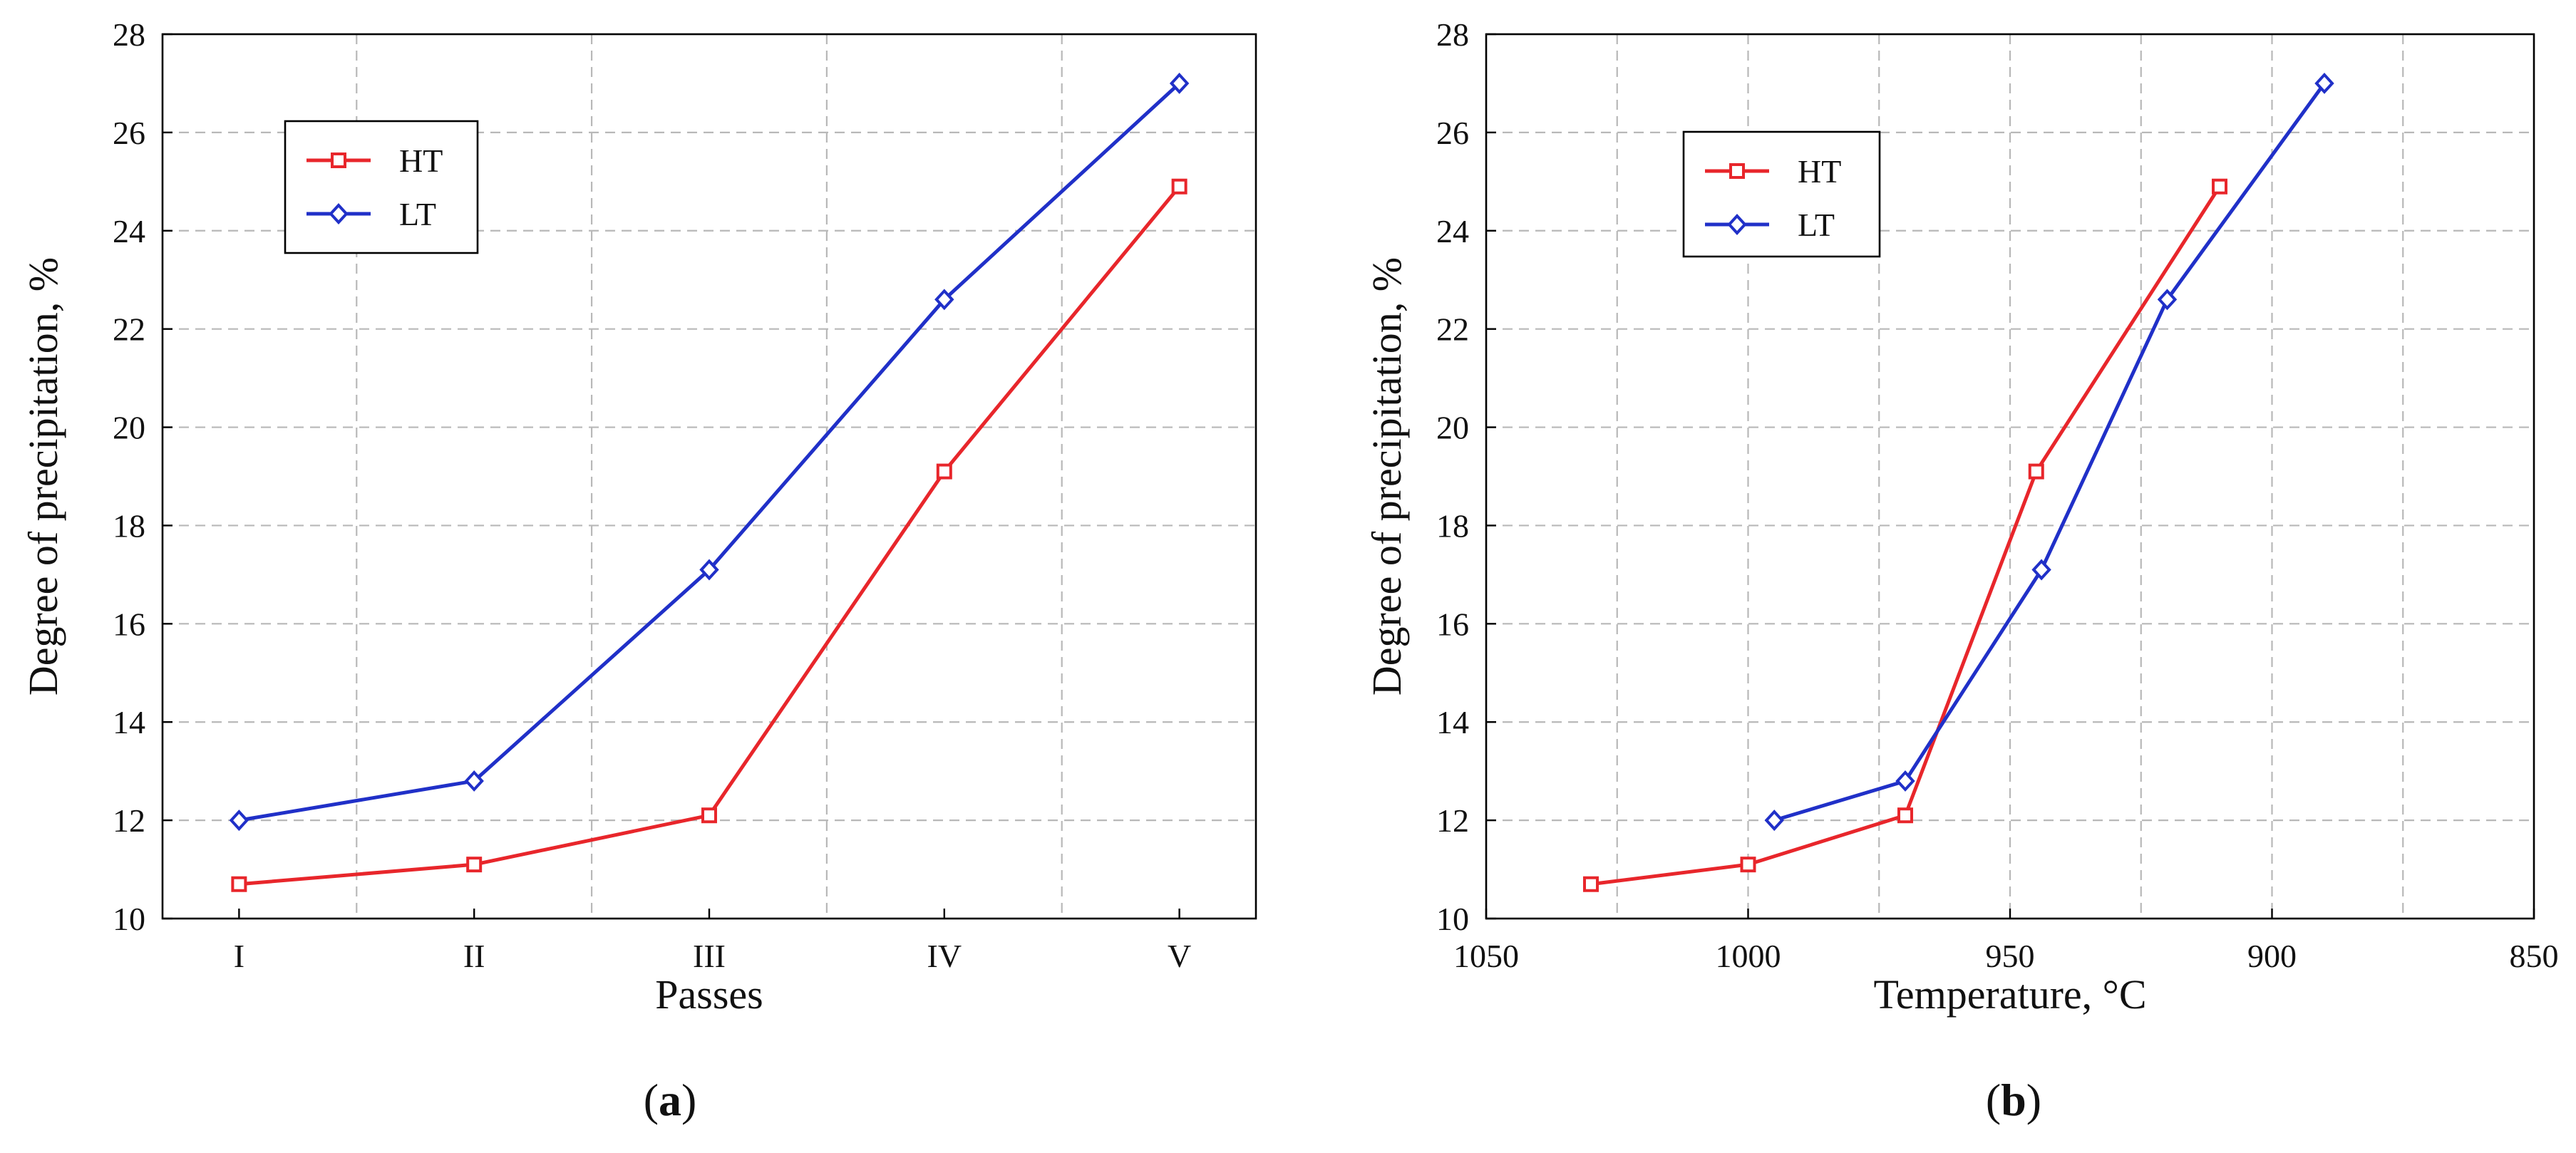 The image size is (2576, 1153). What do you see at coordinates (2009, 995) in the screenshot?
I see `chart-b-x-axis-title: Temperature, °C` at bounding box center [2009, 995].